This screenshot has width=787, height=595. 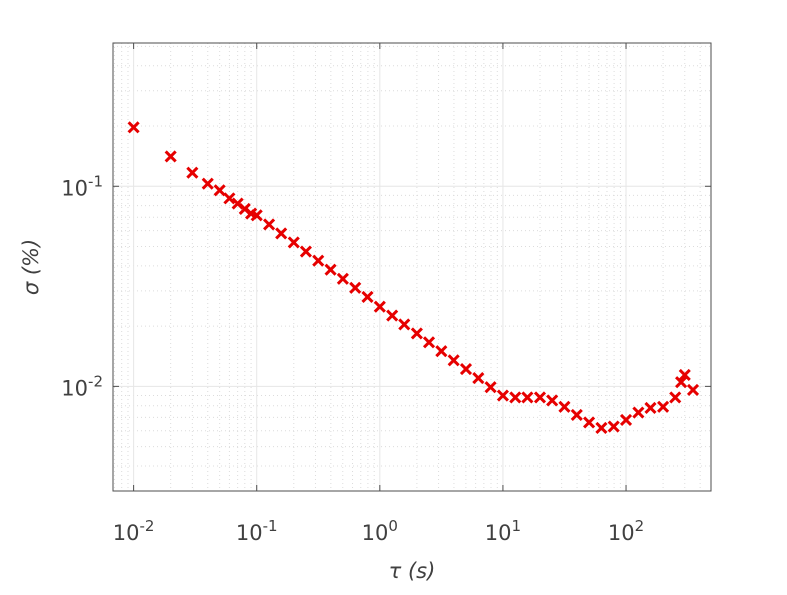 What do you see at coordinates (380, 531) in the screenshot?
I see `tick-label: 10⁰` at bounding box center [380, 531].